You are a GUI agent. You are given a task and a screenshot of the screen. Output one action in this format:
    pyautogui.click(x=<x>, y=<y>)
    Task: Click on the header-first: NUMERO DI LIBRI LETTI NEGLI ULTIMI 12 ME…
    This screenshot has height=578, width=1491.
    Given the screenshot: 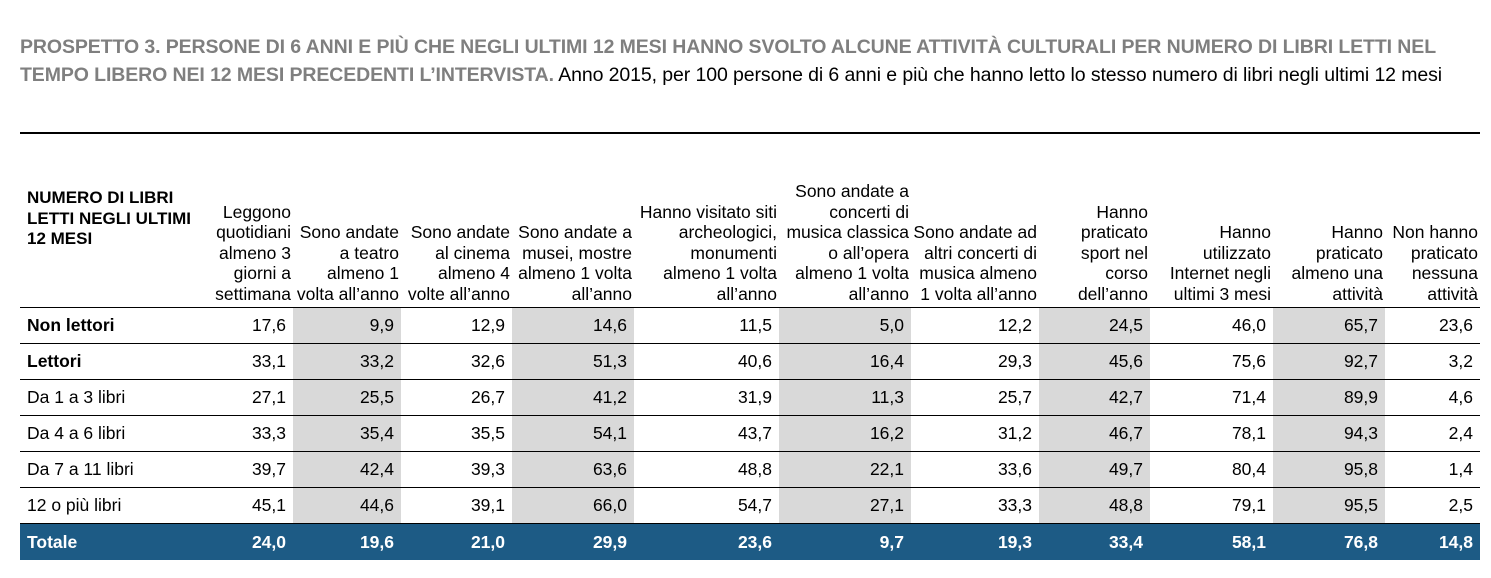 What is the action you would take?
    pyautogui.click(x=106, y=220)
    